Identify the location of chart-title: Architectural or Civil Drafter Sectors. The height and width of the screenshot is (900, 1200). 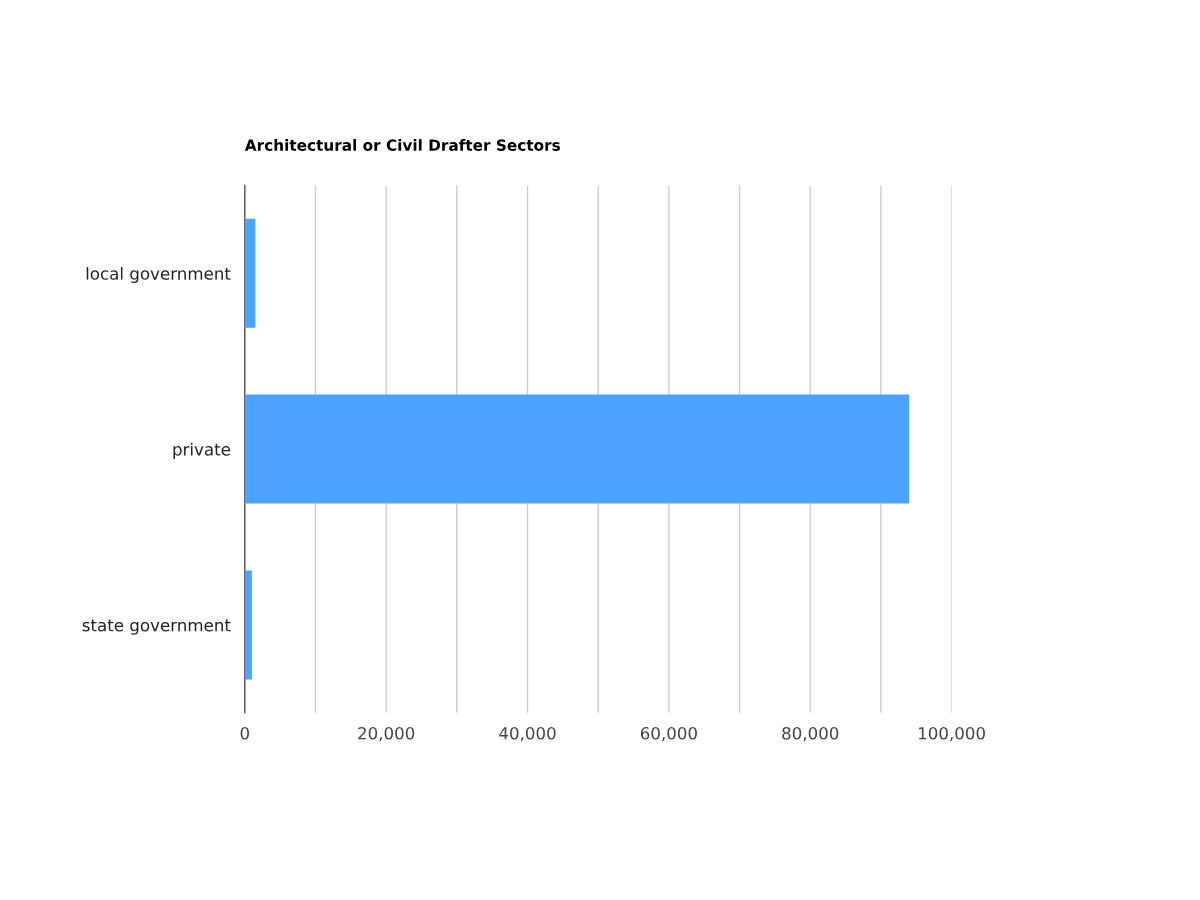
(402, 145).